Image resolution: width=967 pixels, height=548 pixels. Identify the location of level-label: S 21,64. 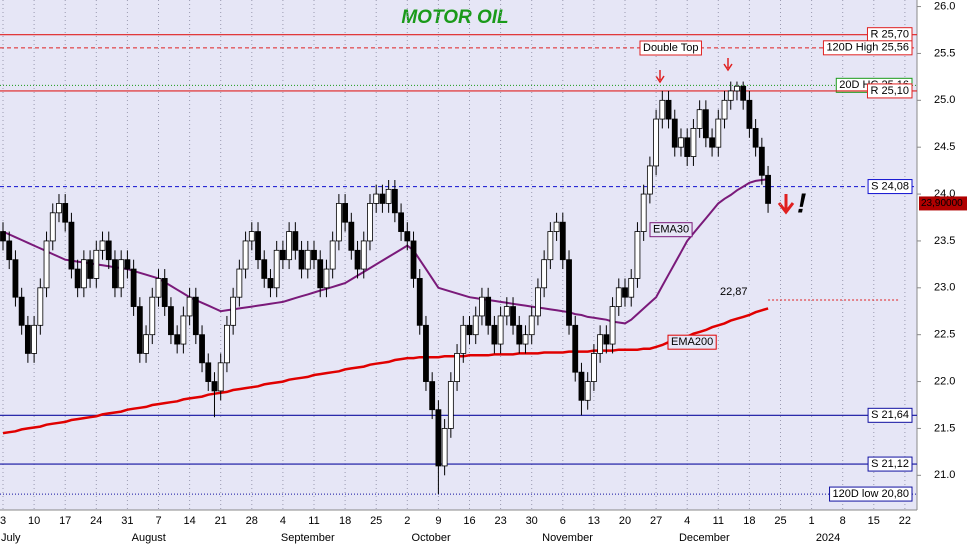
(890, 415).